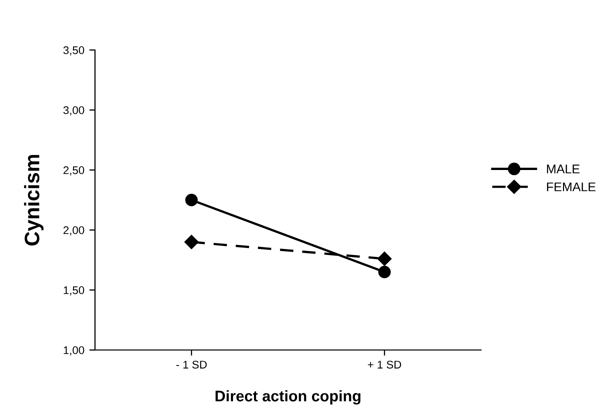  Describe the element at coordinates (74, 291) in the screenshot. I see `y-tick-label: 1,50` at that location.